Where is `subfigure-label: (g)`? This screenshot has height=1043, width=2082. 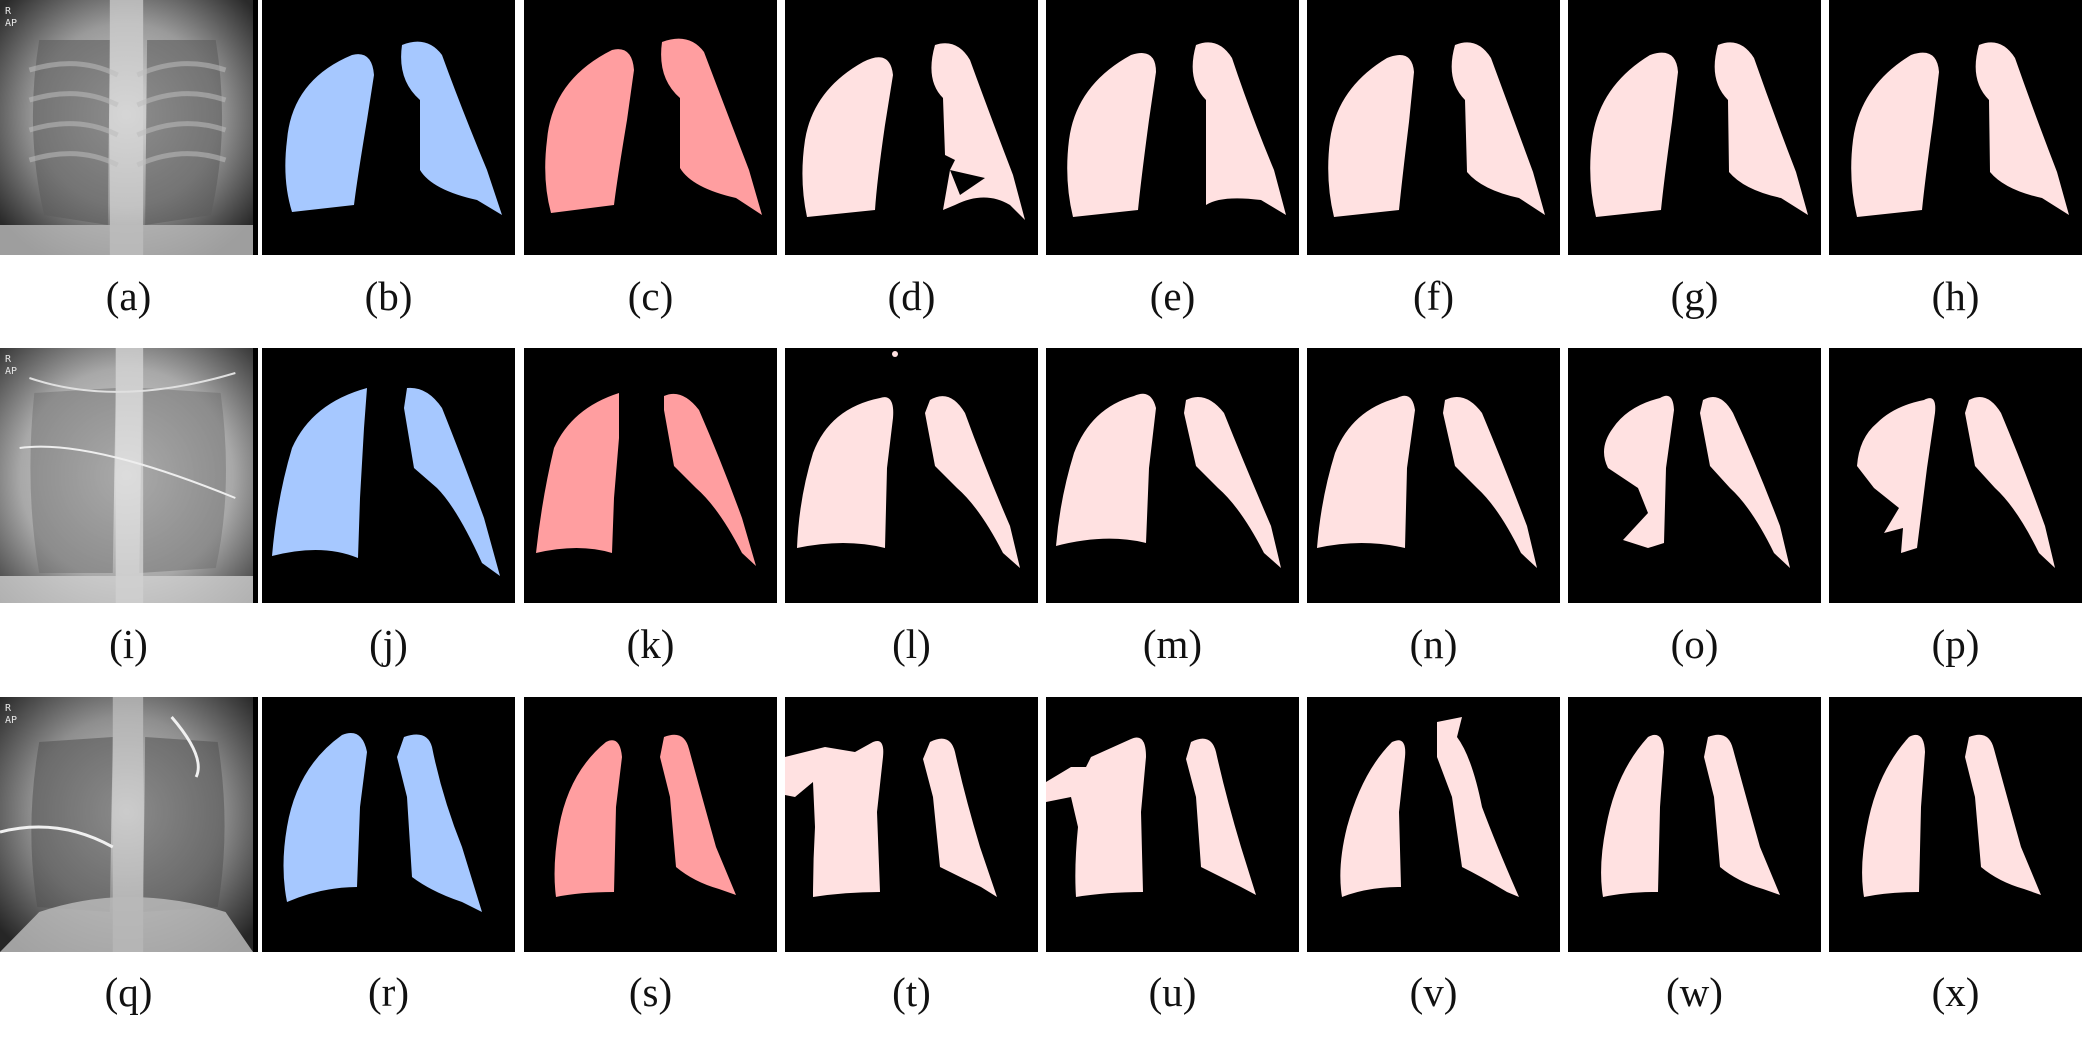
subfigure-label: (g) is located at coordinates (1694, 296).